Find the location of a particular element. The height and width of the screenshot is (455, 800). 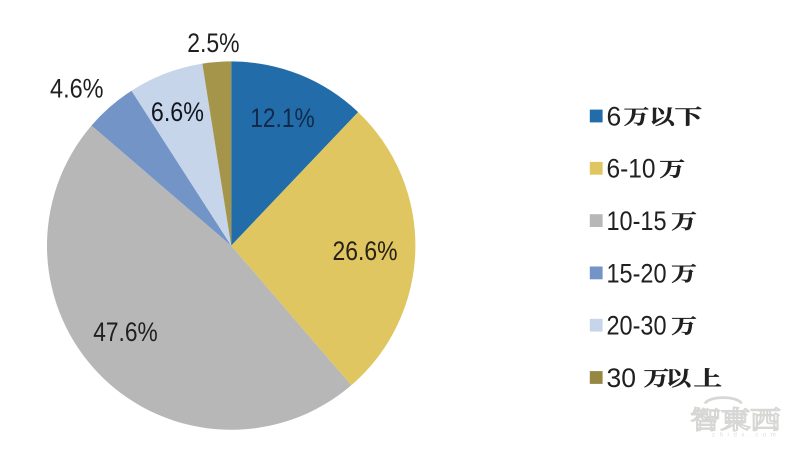

svg-text: 30 is located at coordinates (621, 378).